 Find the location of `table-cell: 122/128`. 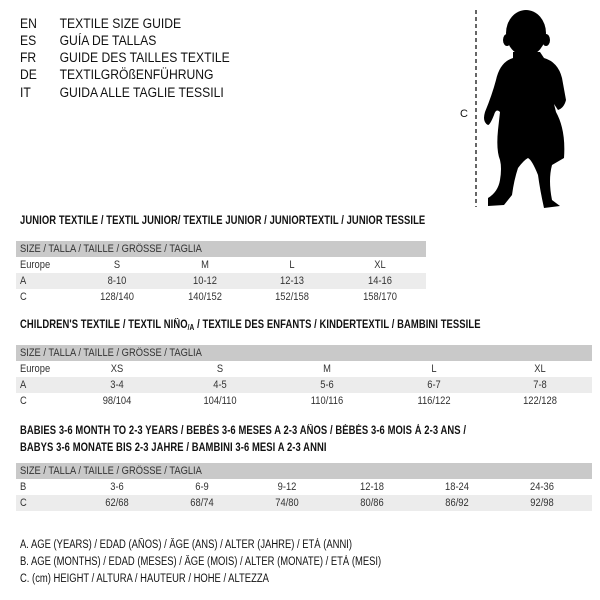

table-cell: 122/128 is located at coordinates (540, 401).